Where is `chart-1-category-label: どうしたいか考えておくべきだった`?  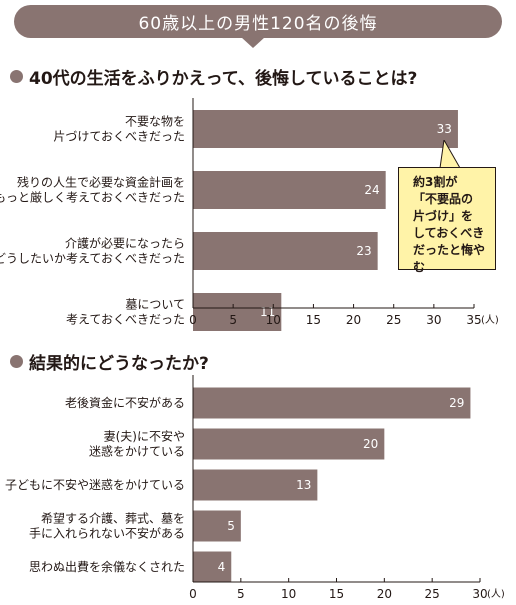 chart-1-category-label: どうしたいか考えておくべきだった is located at coordinates (92, 259).